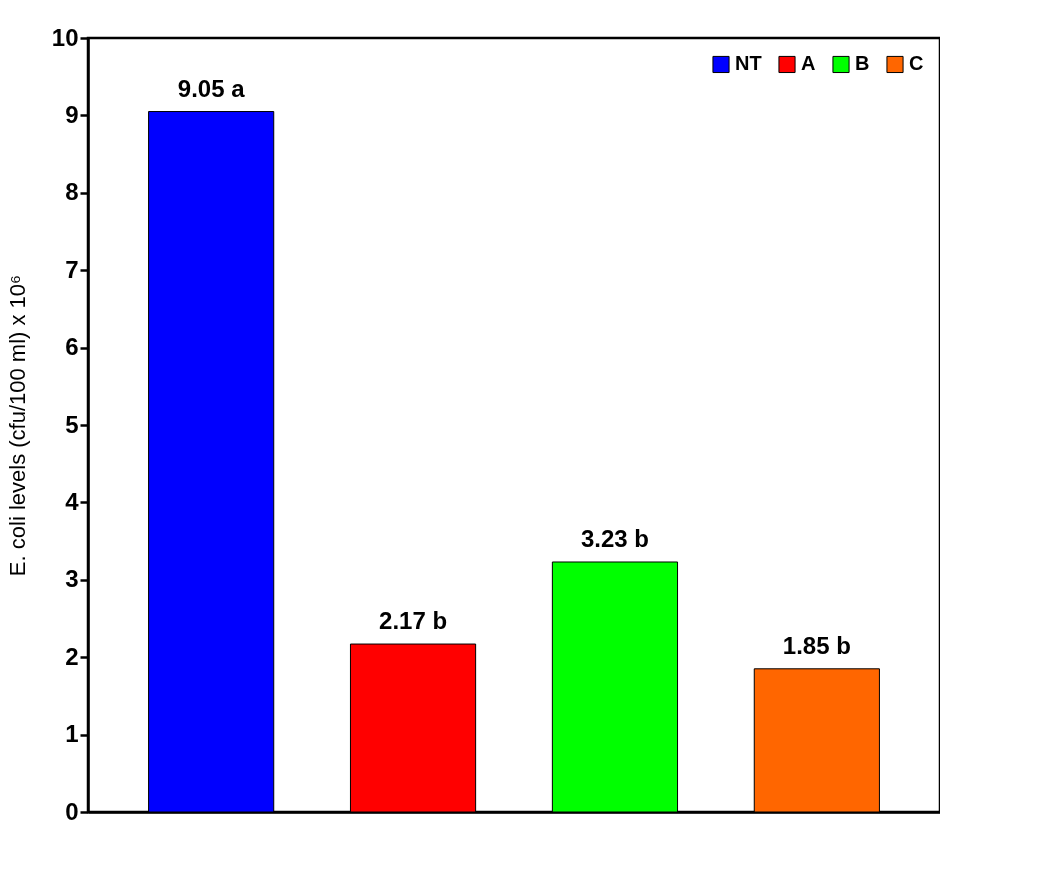 The width and height of the screenshot is (1060, 882). What do you see at coordinates (72, 192) in the screenshot?
I see `y-tick-label: 8` at bounding box center [72, 192].